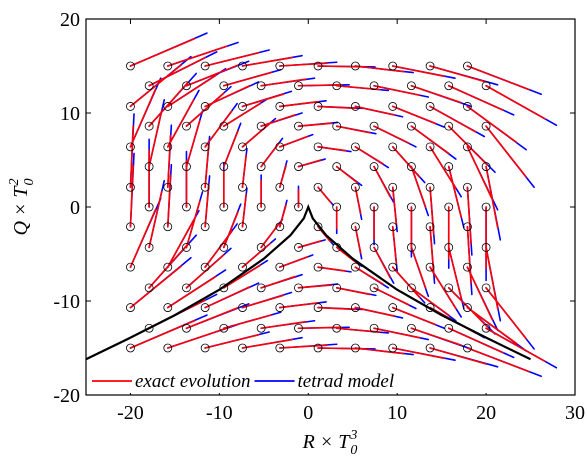 This screenshot has height=462, width=587. I want to click on x-tick-label: 30, so click(575, 413).